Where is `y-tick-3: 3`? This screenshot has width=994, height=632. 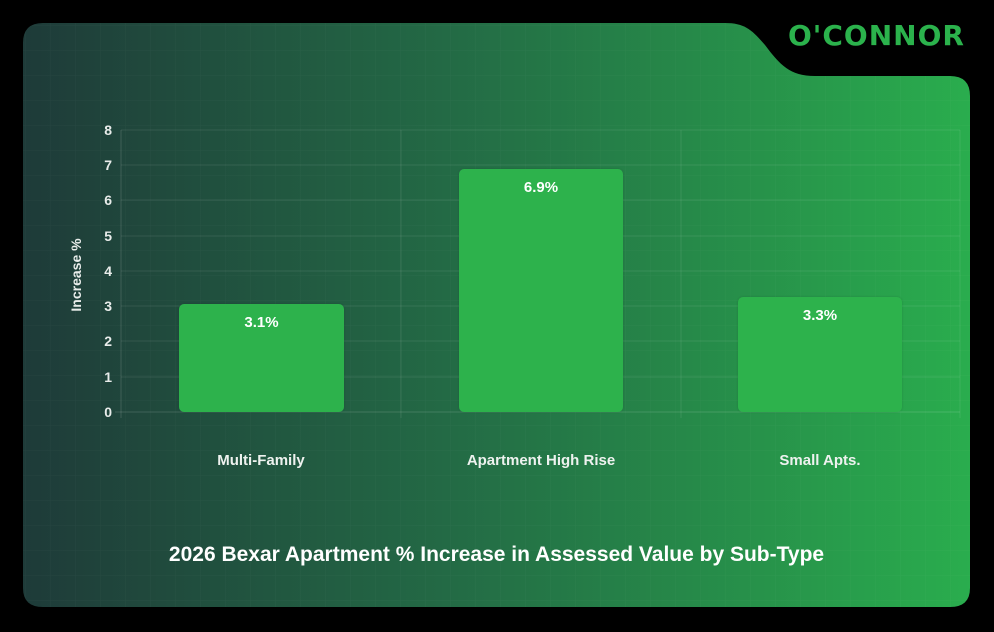
y-tick-3: 3 is located at coordinates (108, 306).